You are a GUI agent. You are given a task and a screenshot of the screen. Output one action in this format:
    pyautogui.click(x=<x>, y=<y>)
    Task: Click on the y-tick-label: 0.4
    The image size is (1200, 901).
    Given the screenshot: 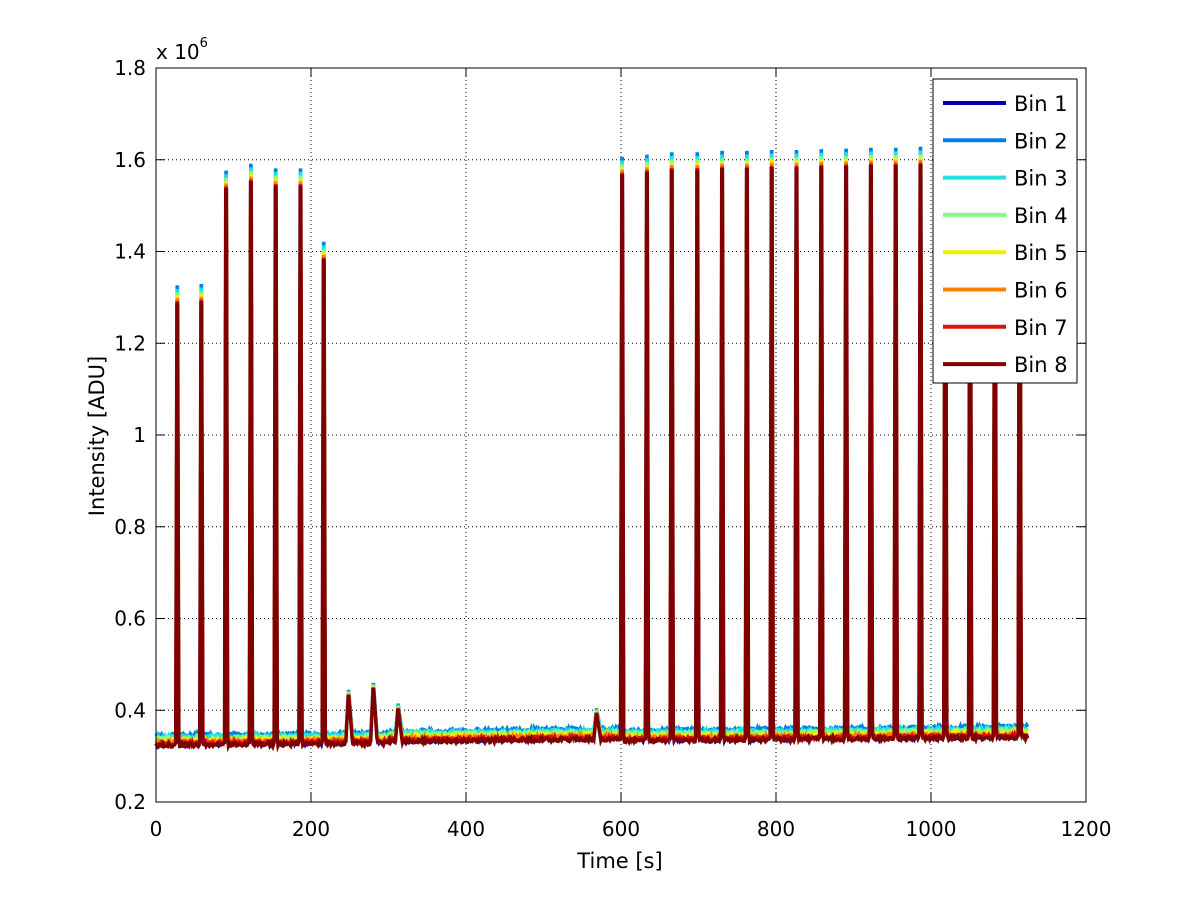 What is the action you would take?
    pyautogui.click(x=130, y=710)
    